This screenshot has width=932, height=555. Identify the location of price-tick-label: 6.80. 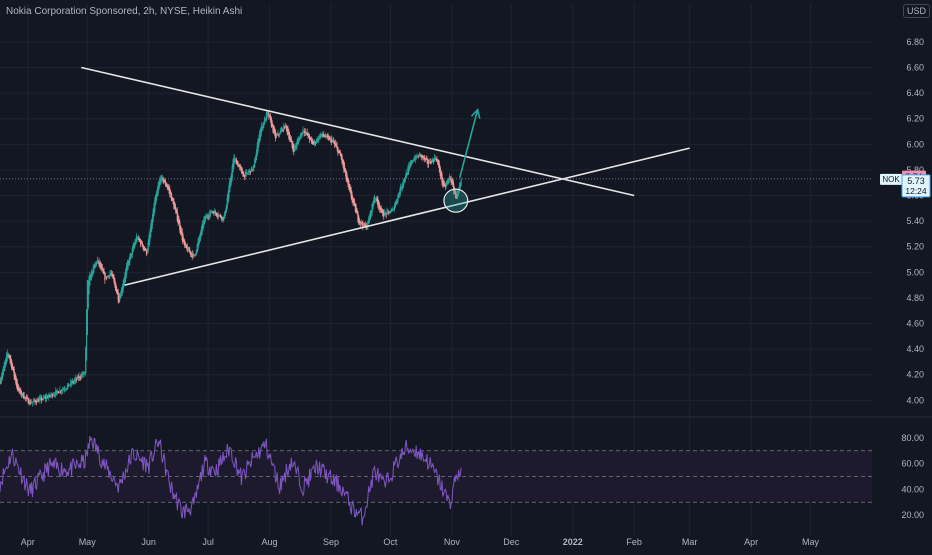
(915, 42).